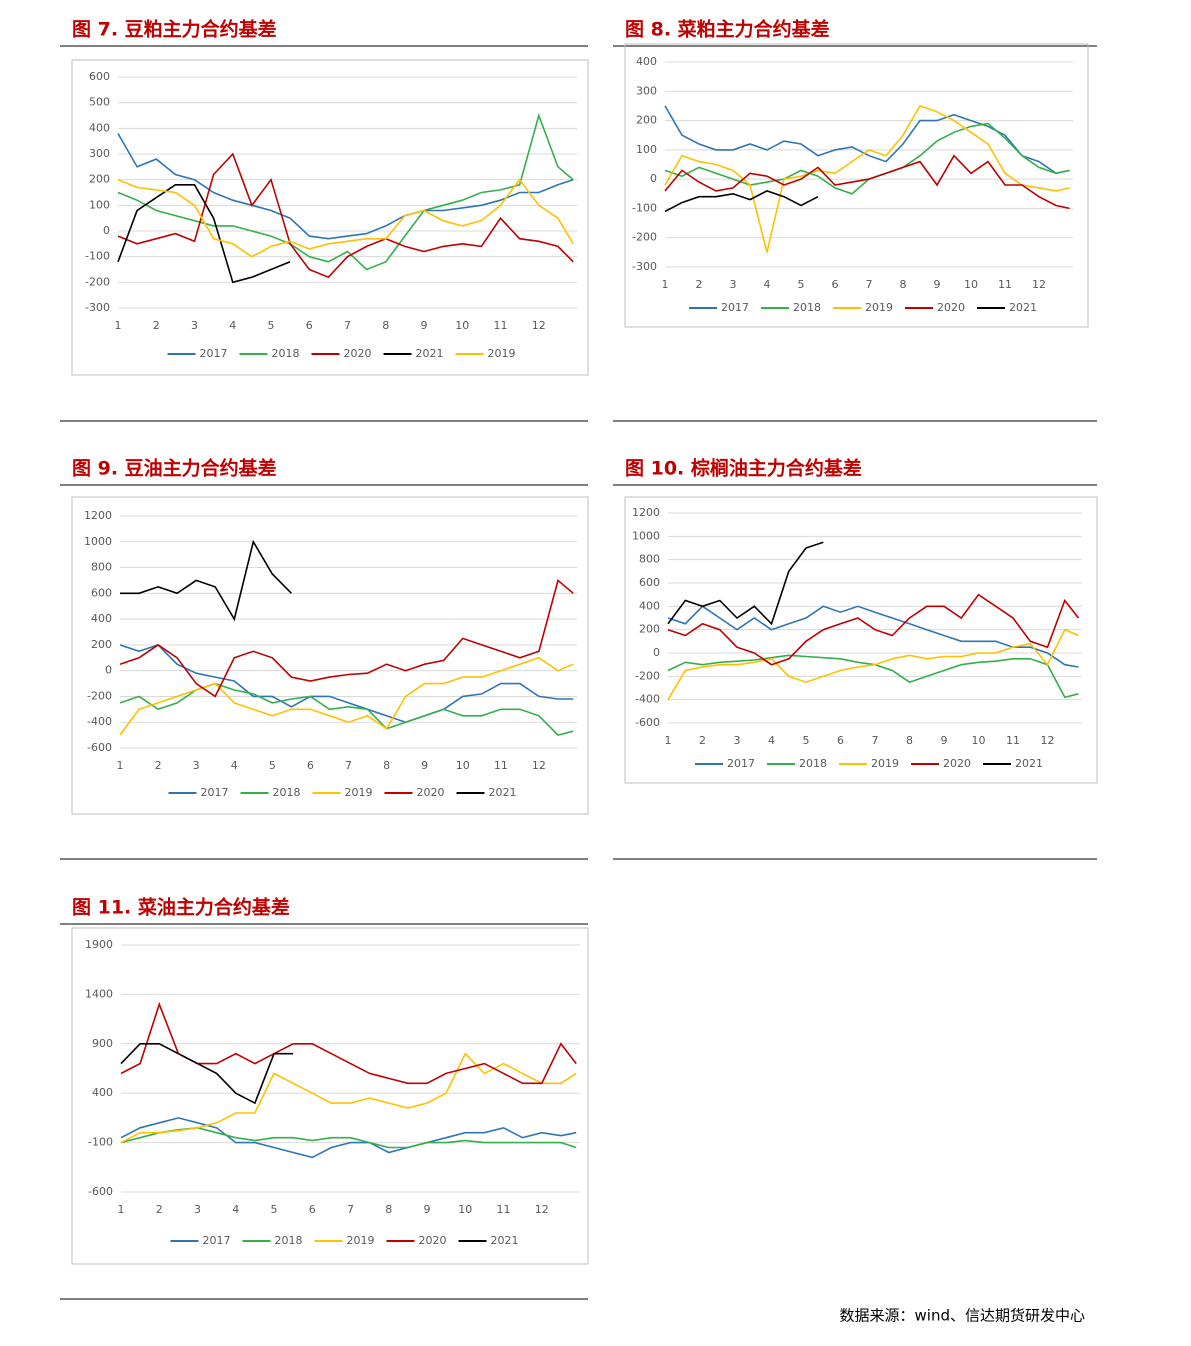 This screenshot has height=1346, width=1191. Describe the element at coordinates (99, 153) in the screenshot. I see `y-tick-label: 300` at that location.